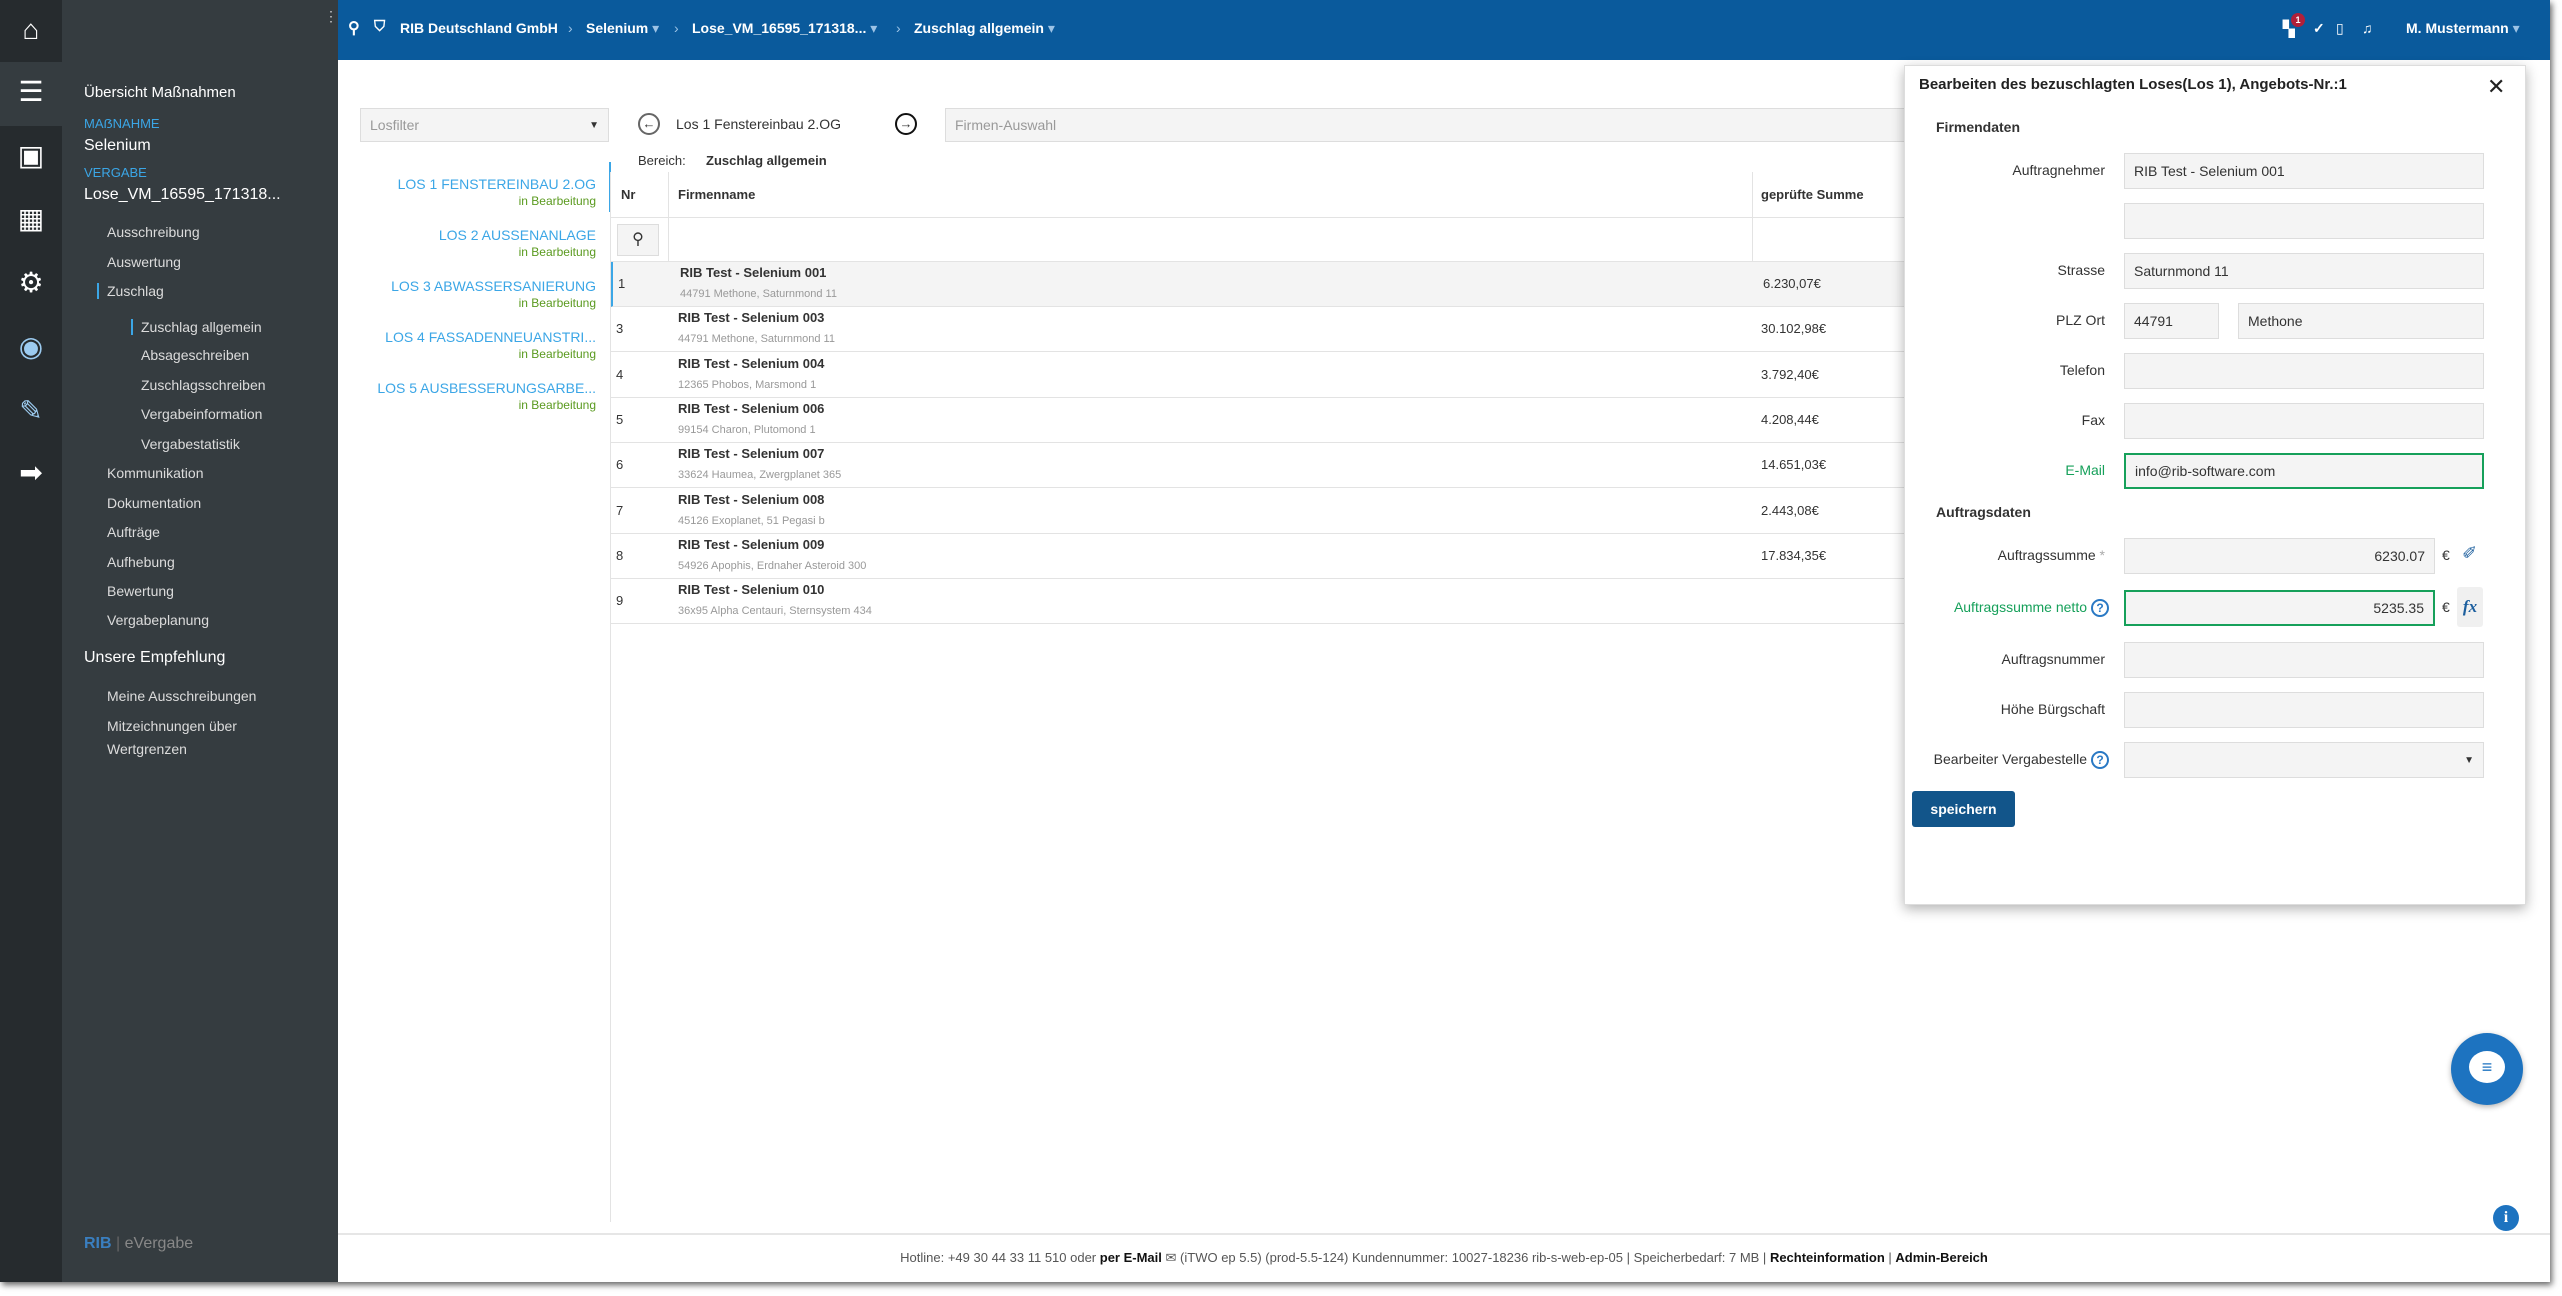 The width and height of the screenshot is (2562, 1296). What do you see at coordinates (638, 240) in the screenshot?
I see `search-filter-button: ⚲` at bounding box center [638, 240].